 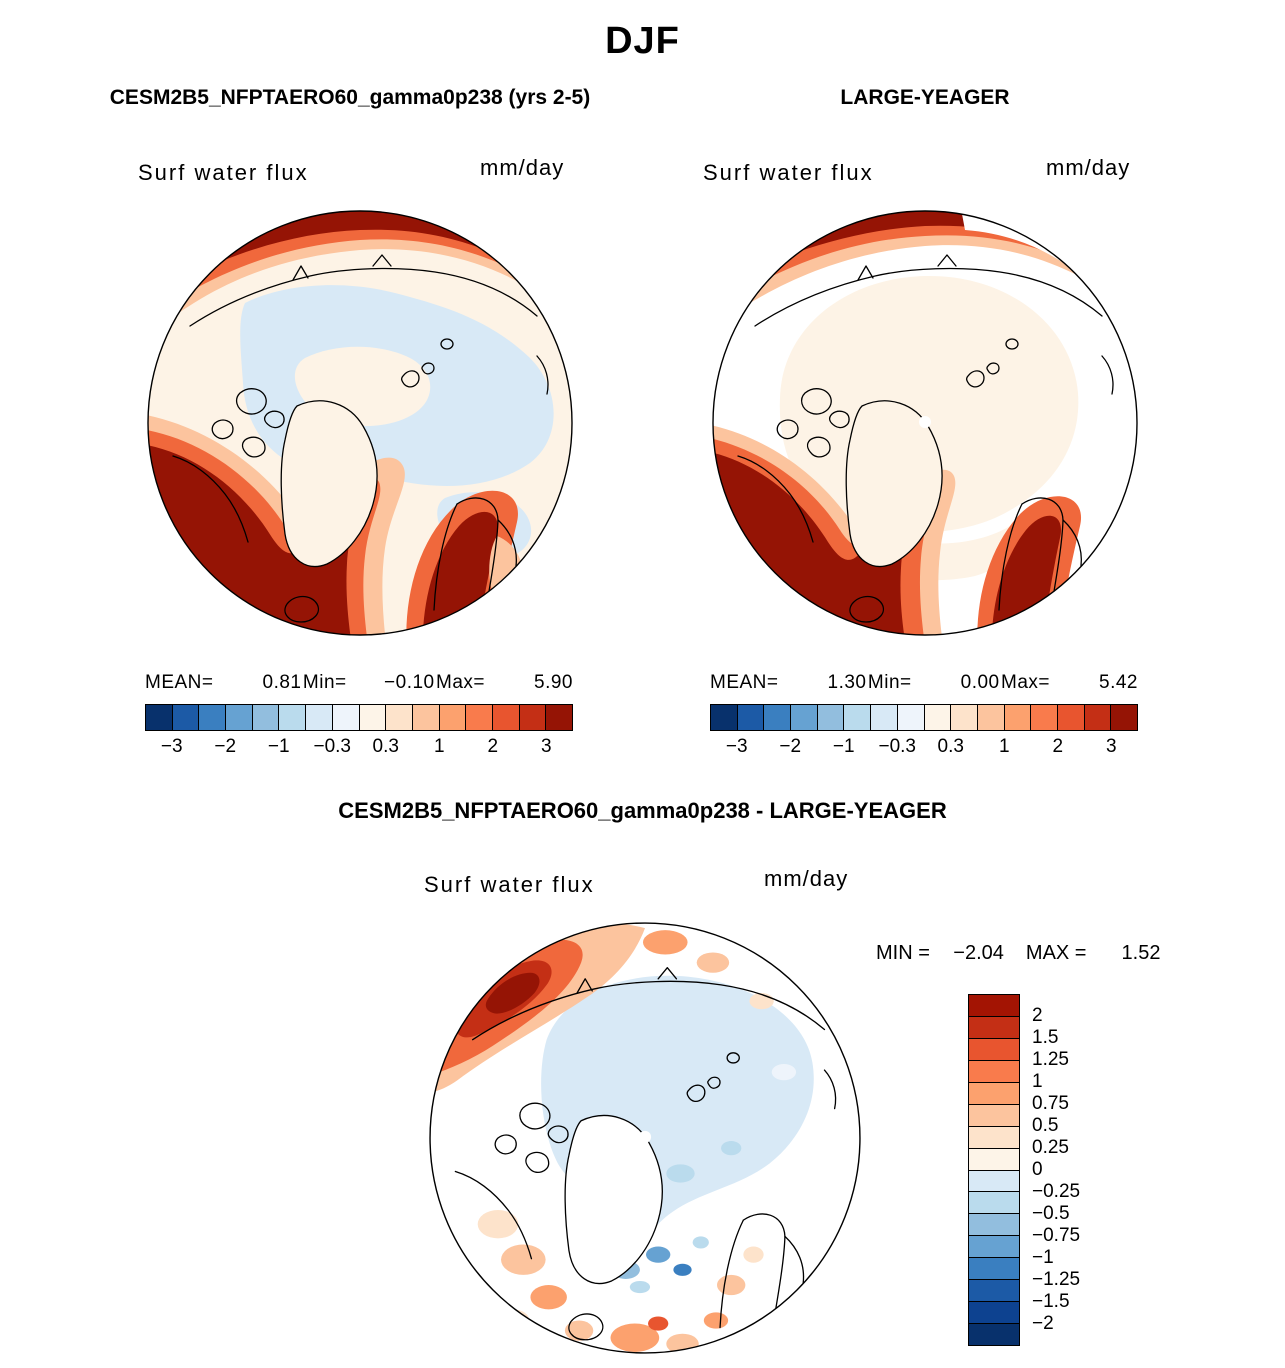 I want to click on model-min-value: −0.10, so click(x=409, y=682).